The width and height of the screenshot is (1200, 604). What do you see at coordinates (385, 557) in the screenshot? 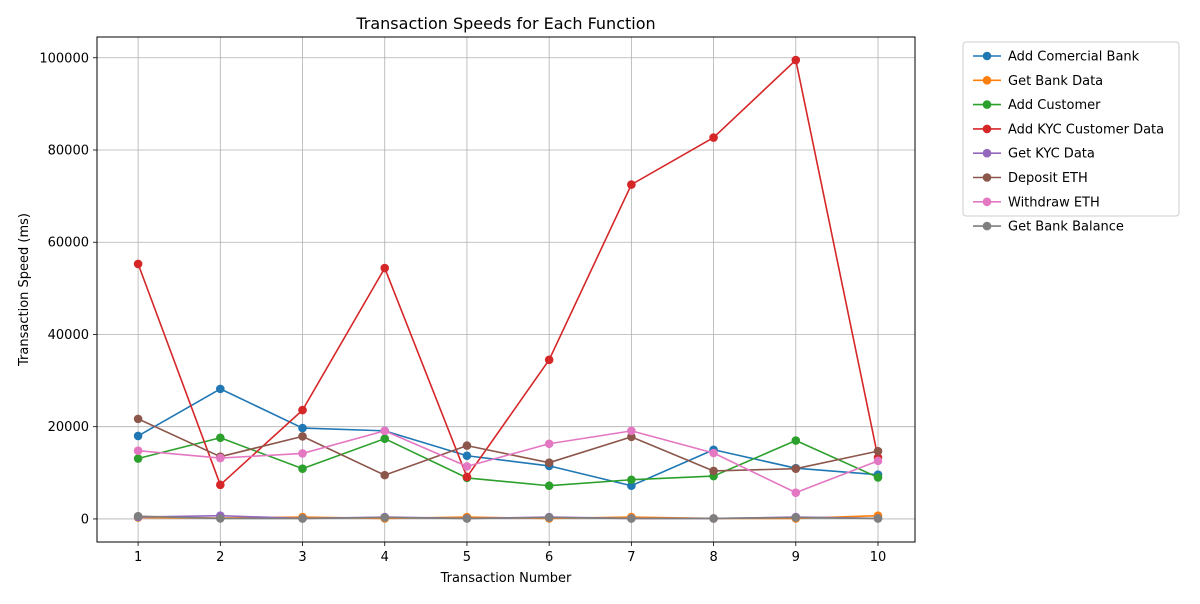
I see `x-tick-label: 4` at bounding box center [385, 557].